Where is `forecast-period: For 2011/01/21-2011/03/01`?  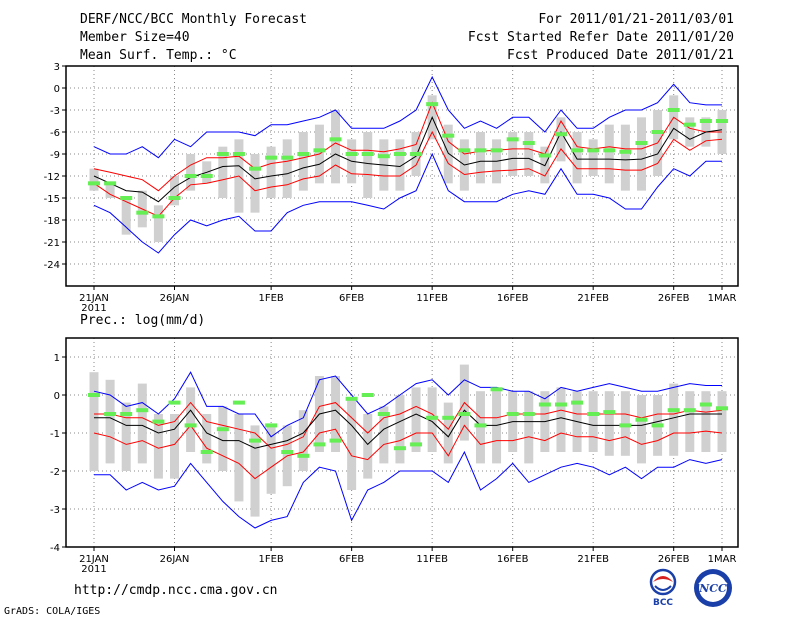
forecast-period: For 2011/01/21-2011/03/01 is located at coordinates (636, 19).